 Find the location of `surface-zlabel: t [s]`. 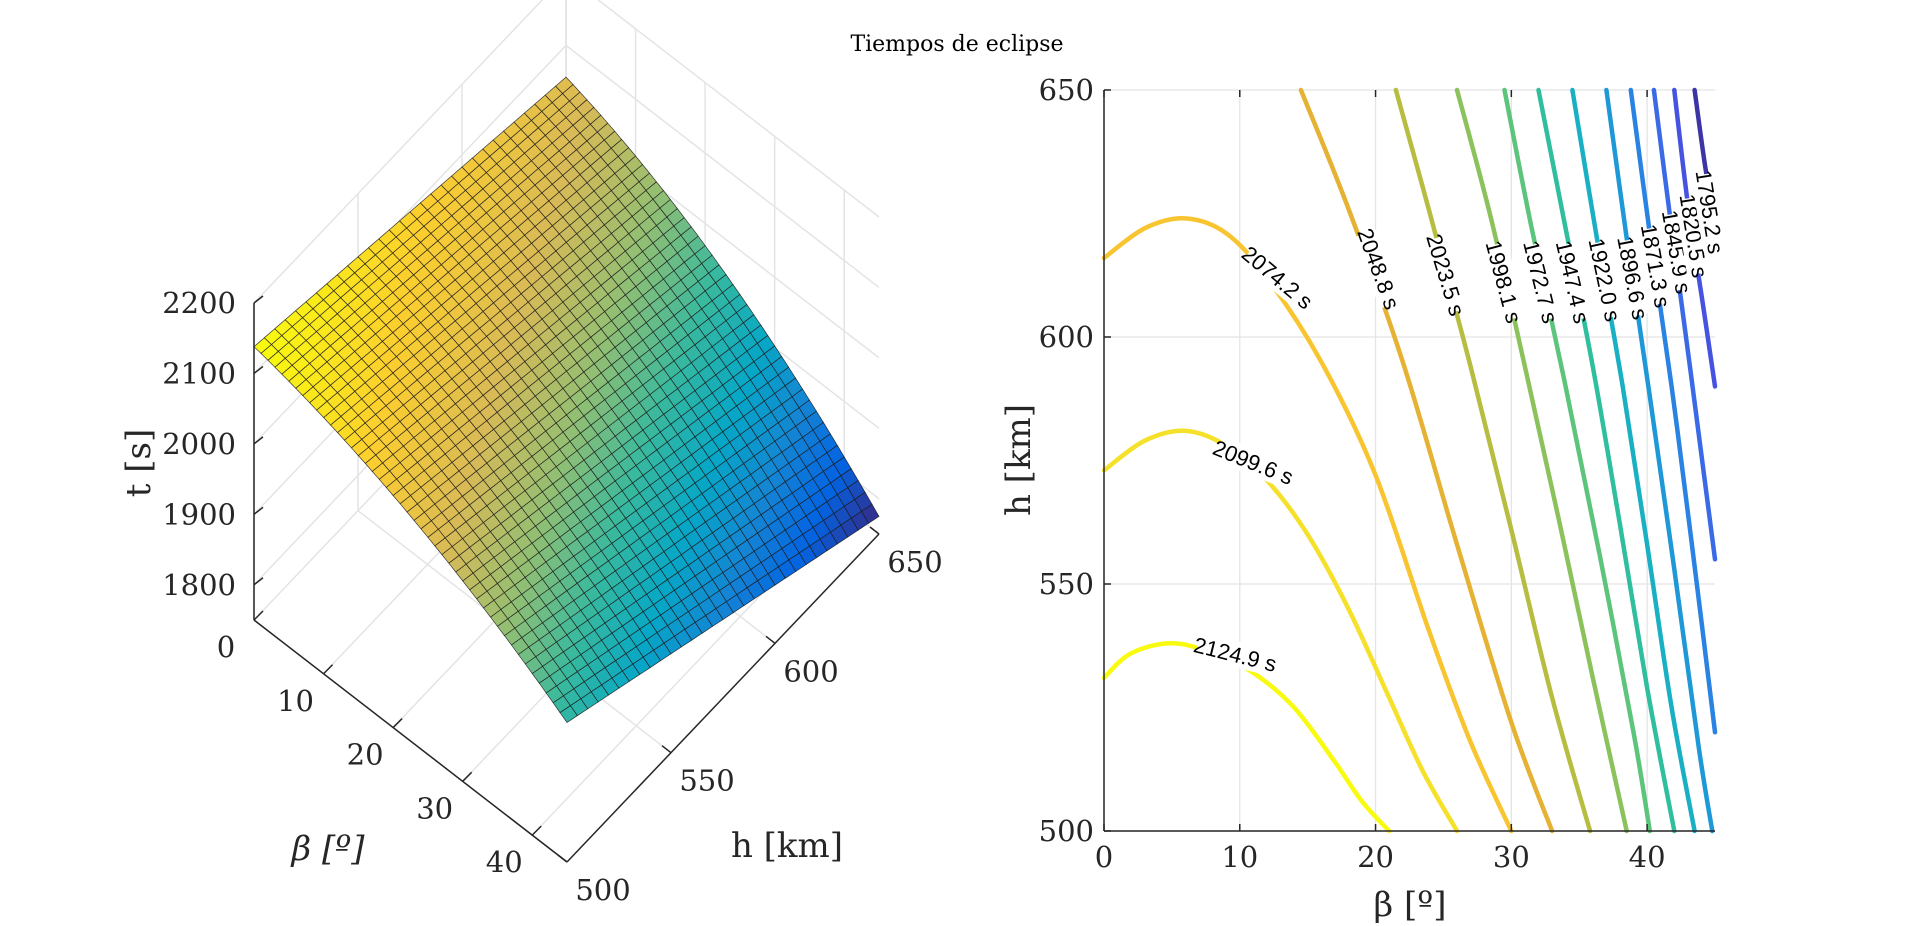

surface-zlabel: t [s] is located at coordinates (139, 463).